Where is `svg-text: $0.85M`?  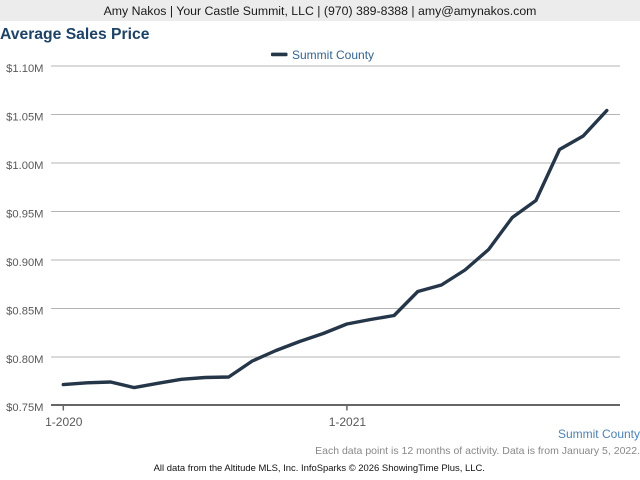 svg-text: $0.85M is located at coordinates (24, 312).